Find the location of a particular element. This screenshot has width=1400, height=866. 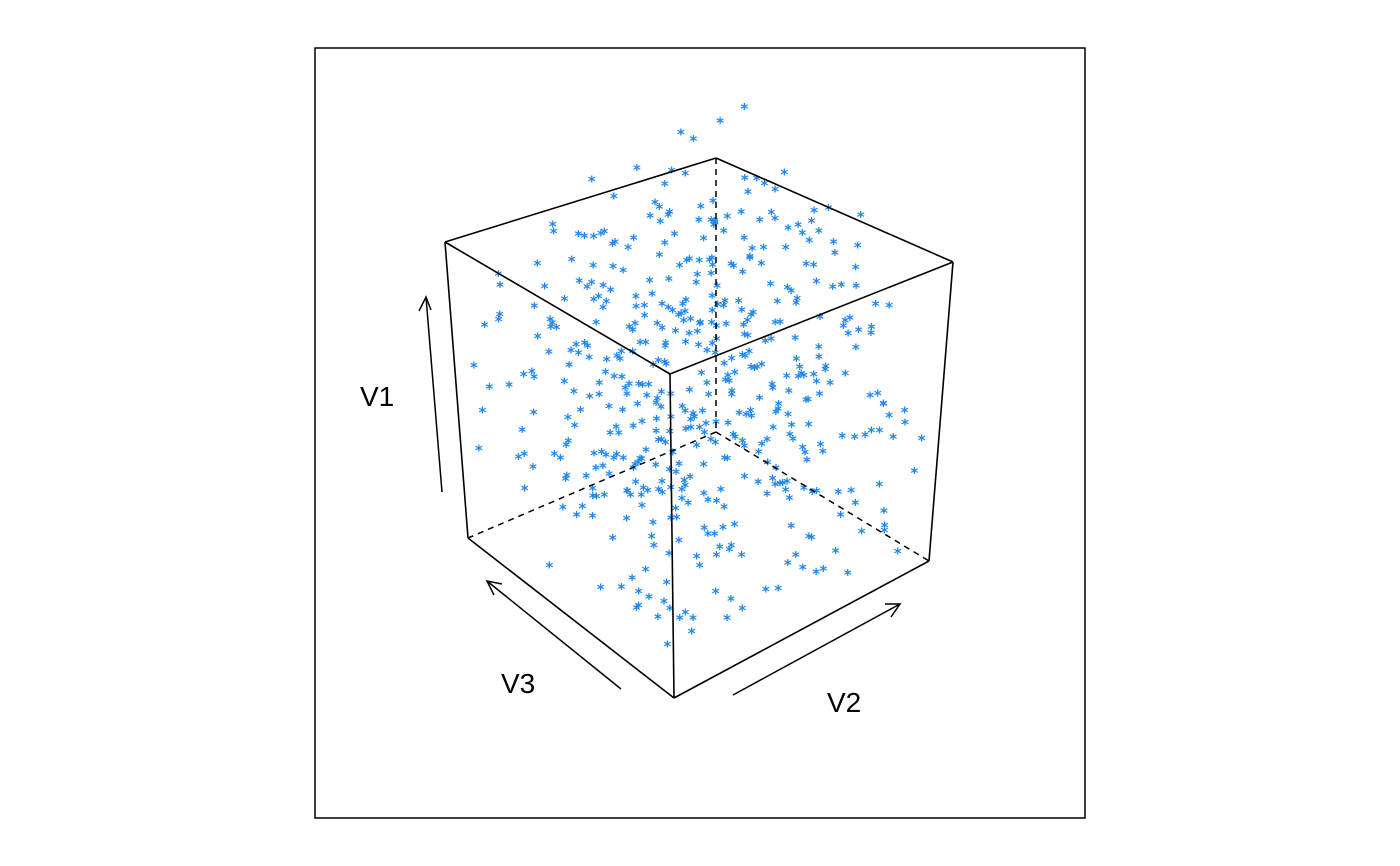

axis-label-v3: V3 is located at coordinates (518, 683).